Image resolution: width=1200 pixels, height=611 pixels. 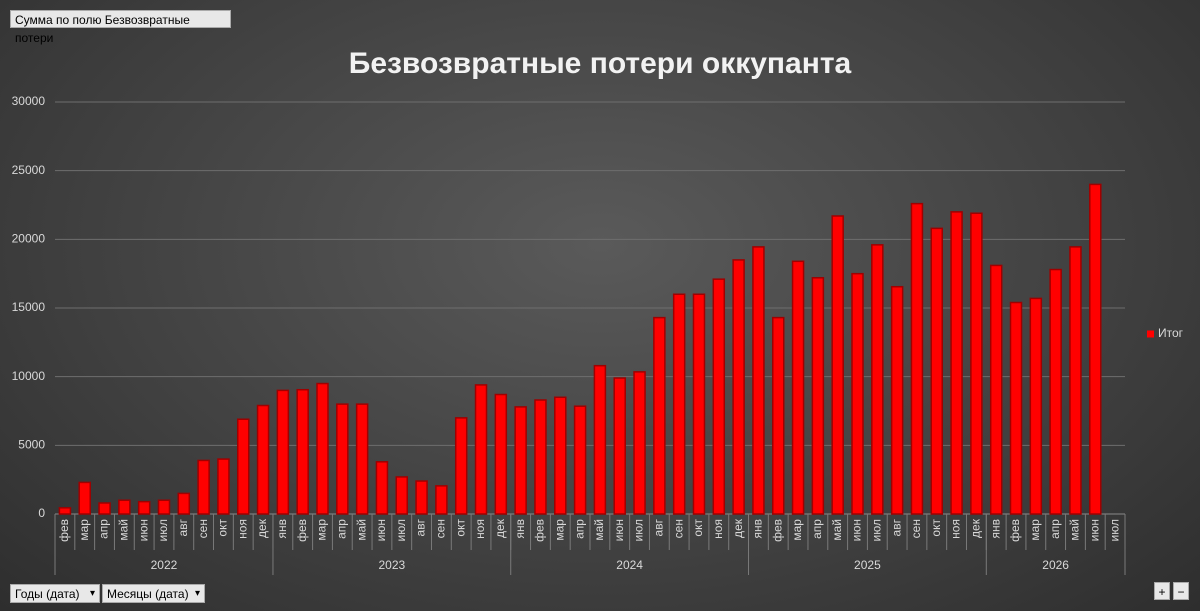 I want to click on expand-button: +, so click(x=1162, y=591).